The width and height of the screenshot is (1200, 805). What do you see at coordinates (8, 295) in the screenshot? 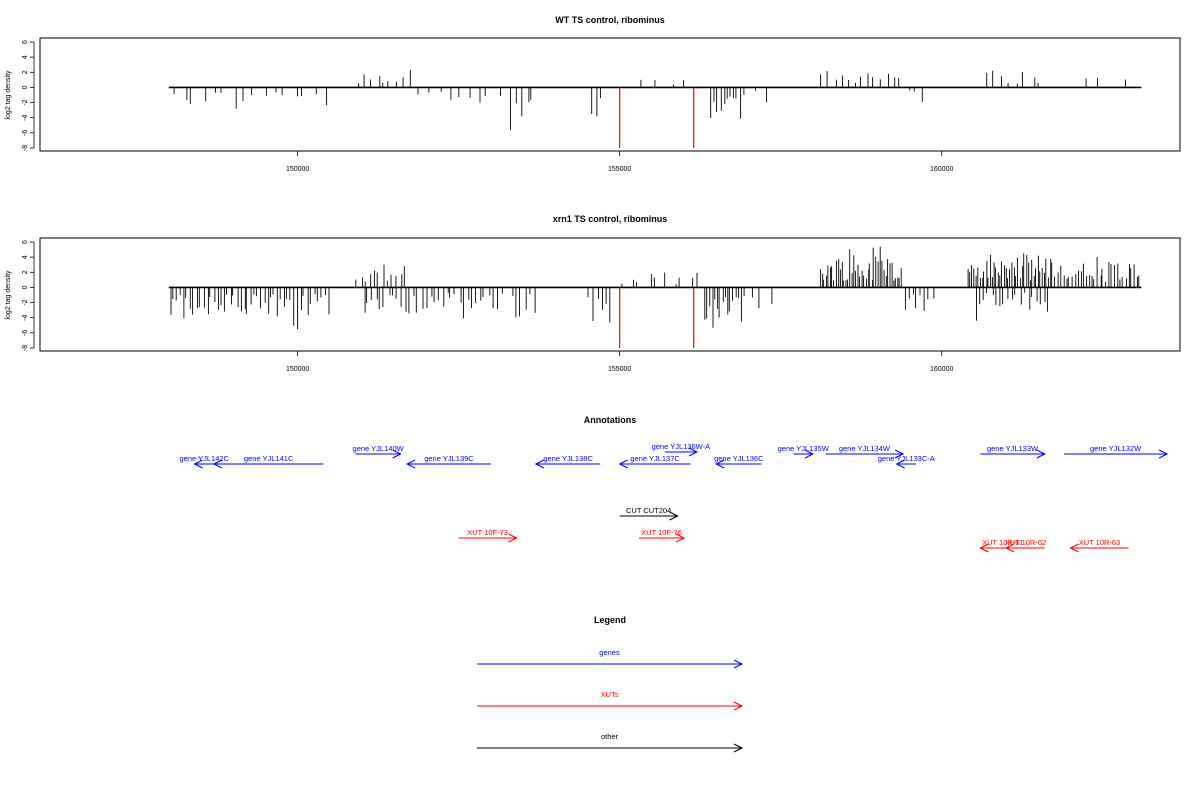
I see `xrn1-y-axis-label: log2 tag density` at bounding box center [8, 295].